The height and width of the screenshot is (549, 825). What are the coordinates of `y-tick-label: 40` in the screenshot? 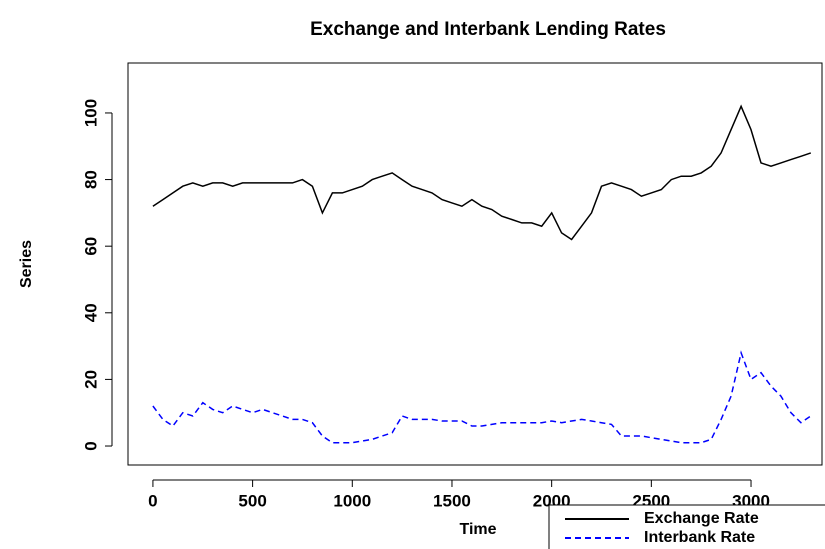 It's located at (90, 312).